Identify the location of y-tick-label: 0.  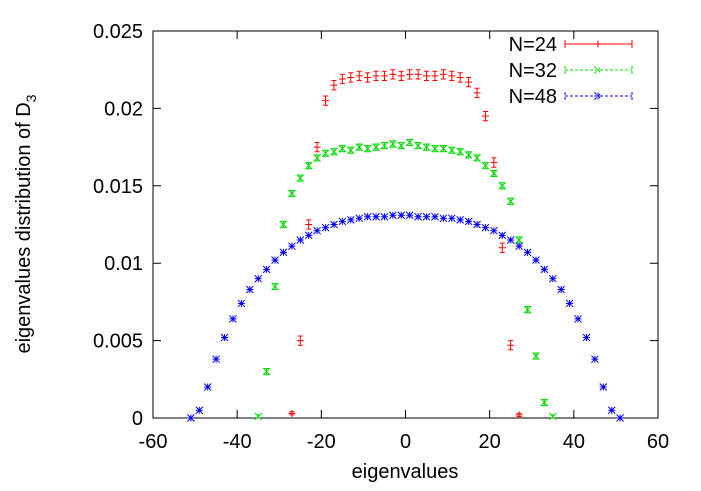
(137, 419).